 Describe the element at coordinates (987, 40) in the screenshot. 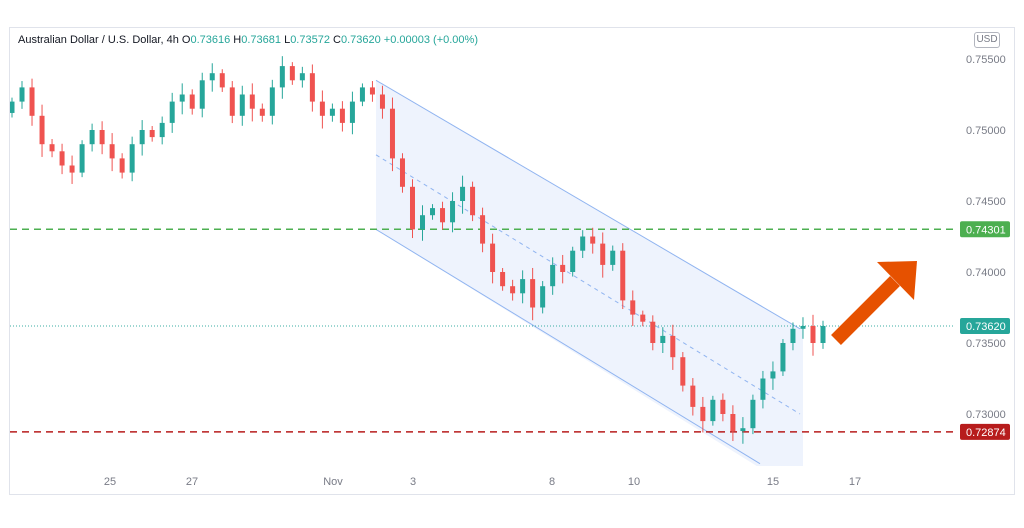

I see `currency-button: USD` at that location.